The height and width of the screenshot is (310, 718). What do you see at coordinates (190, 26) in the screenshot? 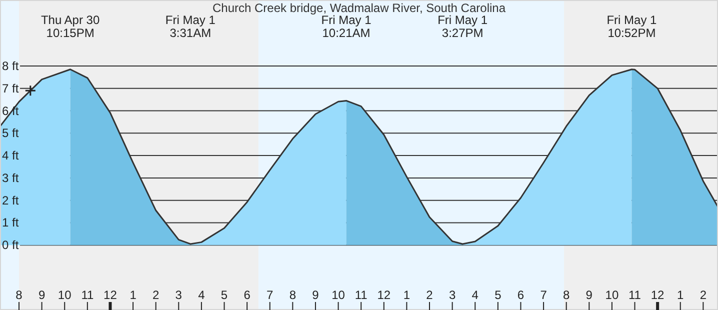
I see `annotation: Fri May 1 3:31AM` at bounding box center [190, 26].